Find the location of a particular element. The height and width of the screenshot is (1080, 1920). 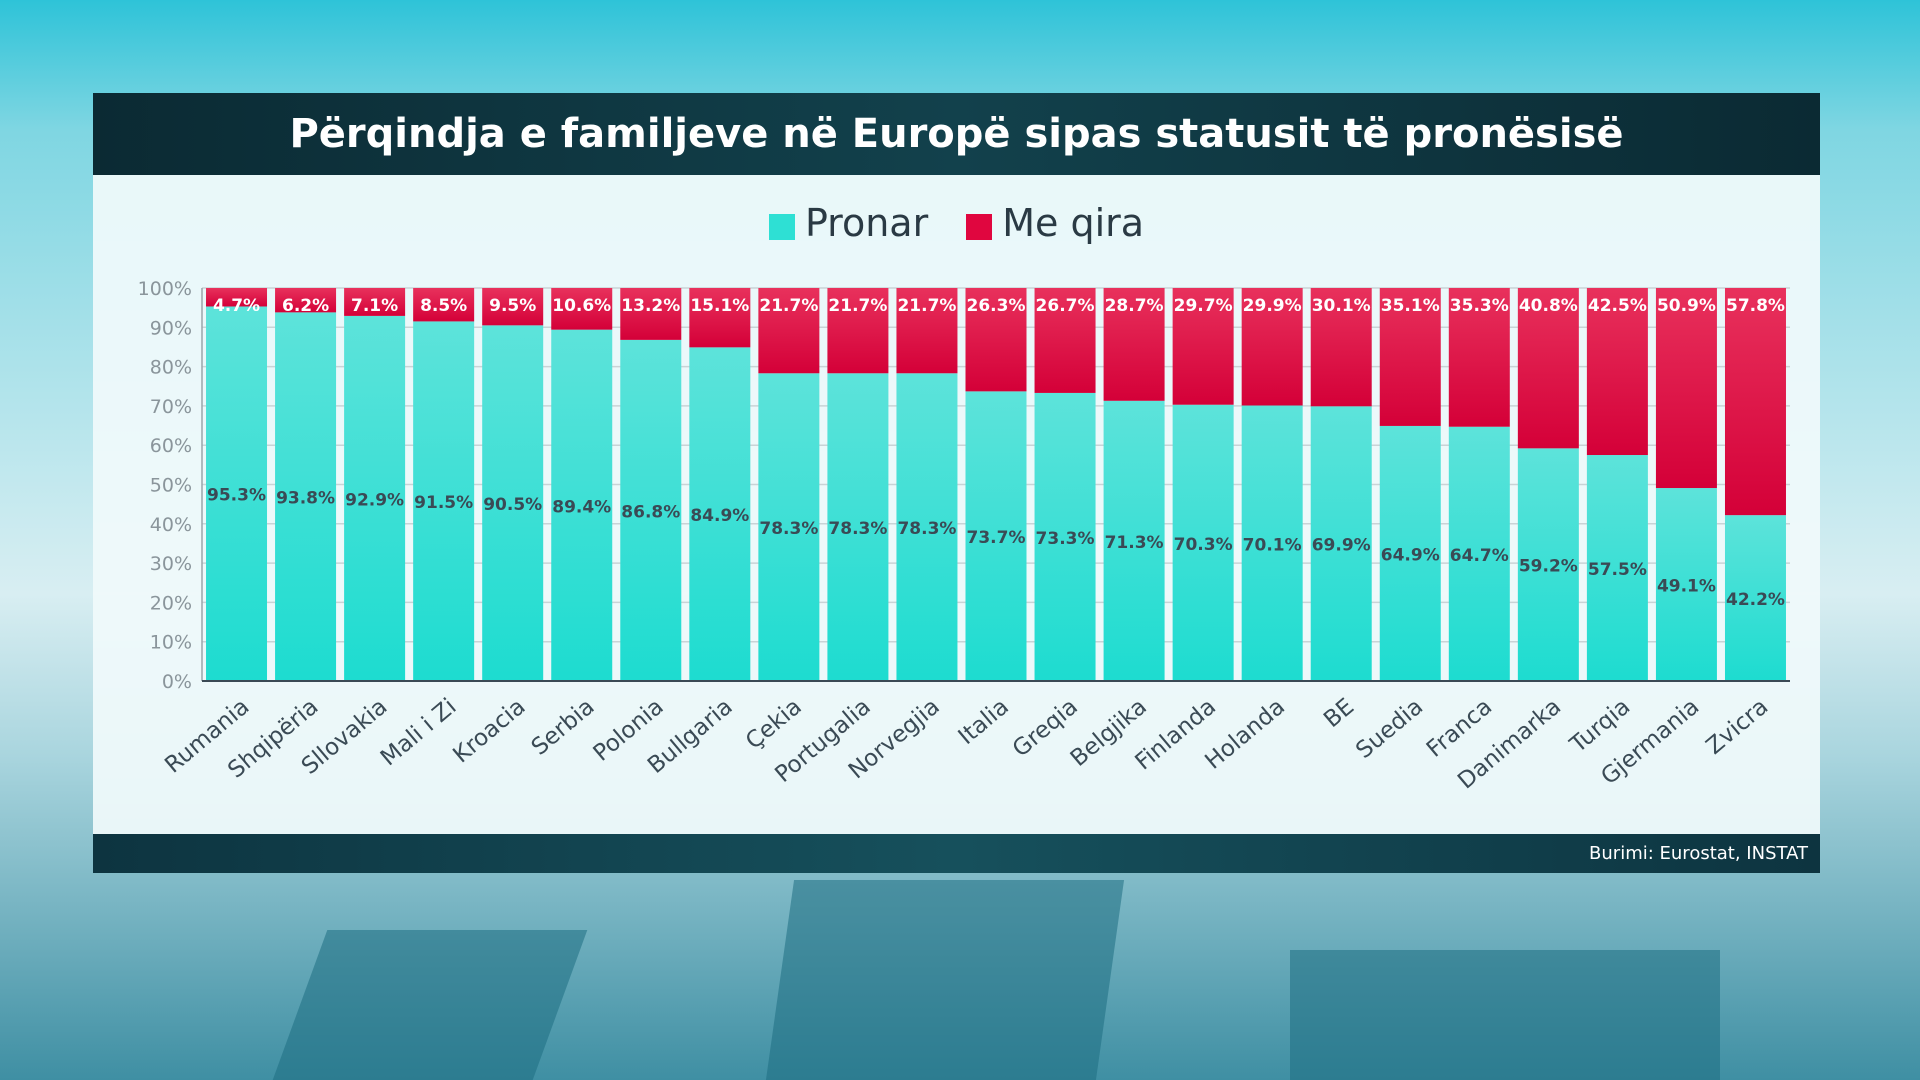

data-label-pronar: 90.5% is located at coordinates (512, 505).